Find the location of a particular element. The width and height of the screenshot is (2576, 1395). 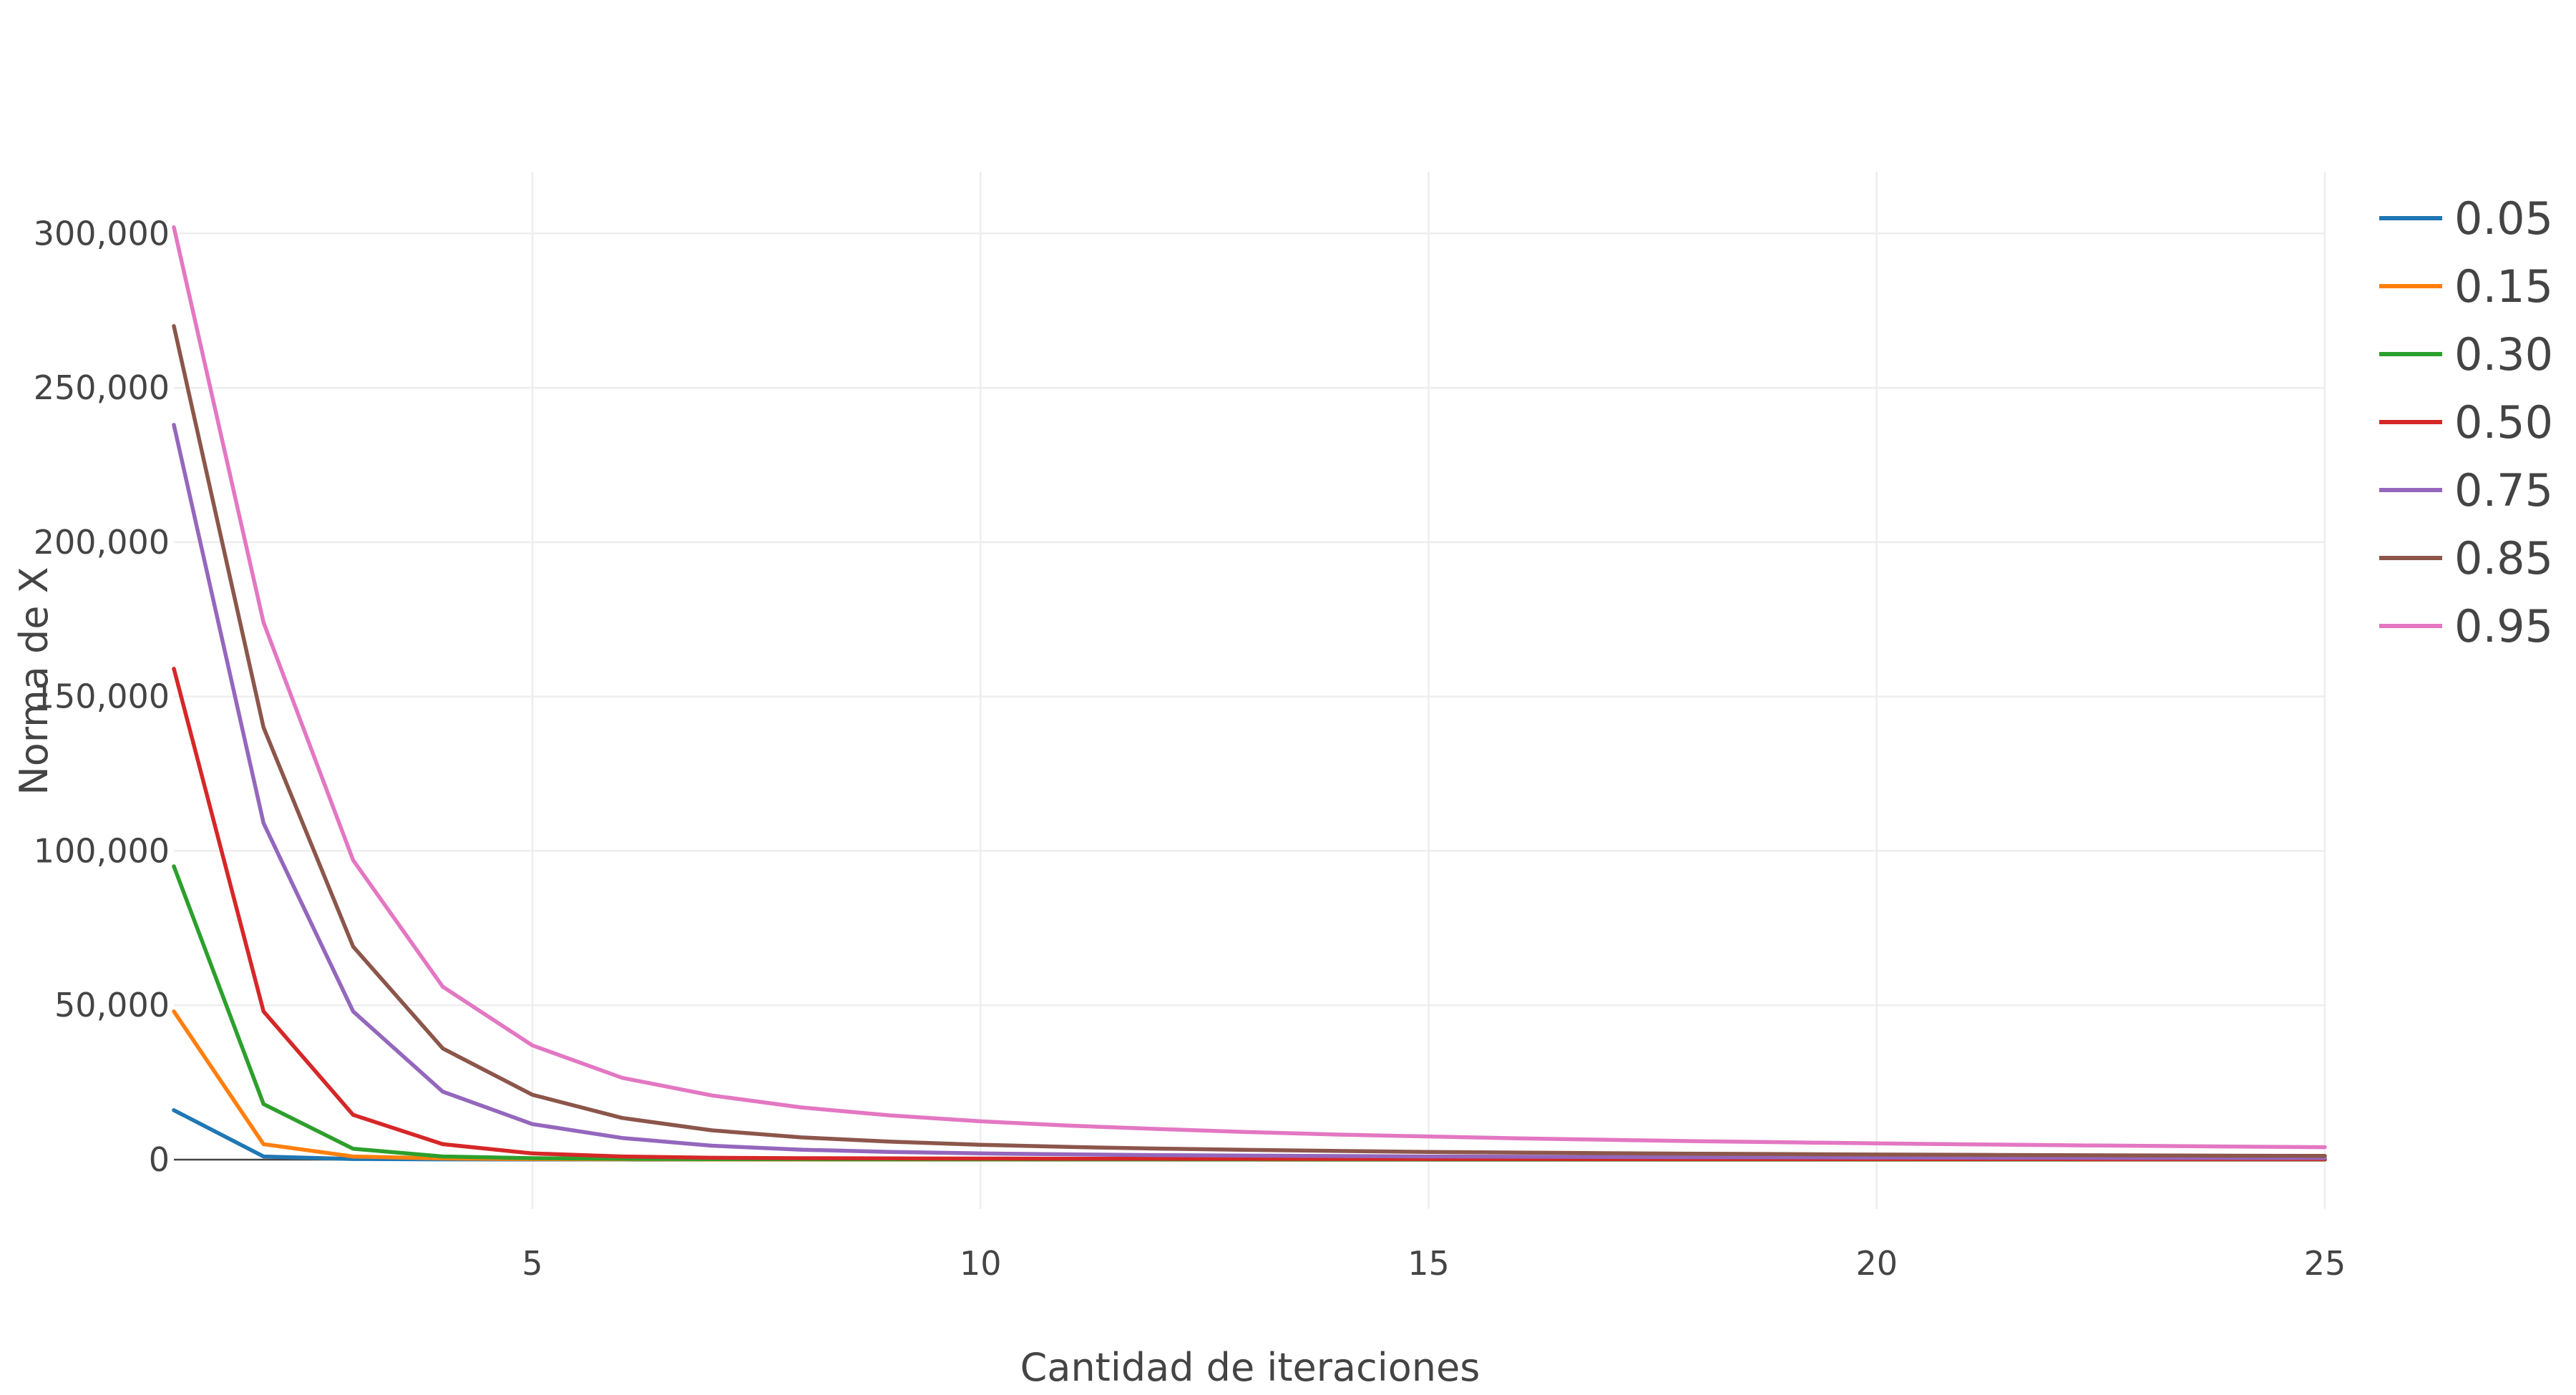

y-tick-label: 0 is located at coordinates (159, 1160).